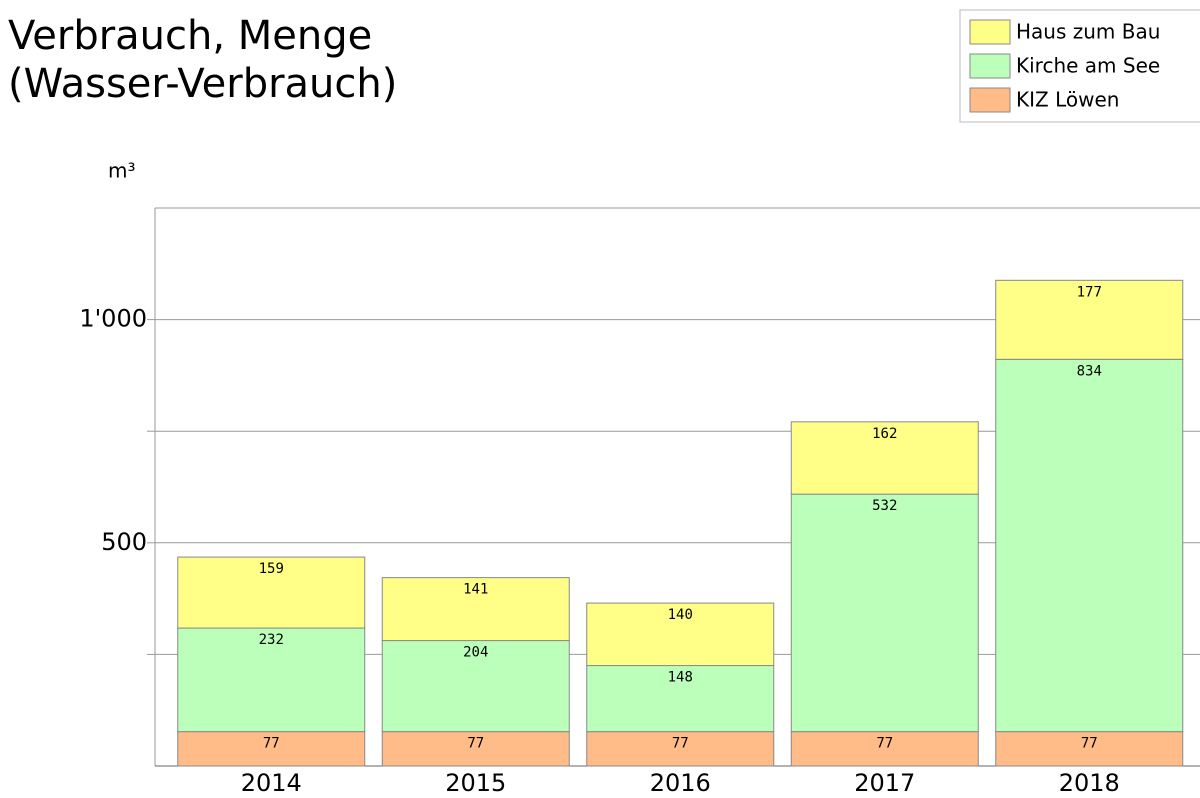 Image resolution: width=1200 pixels, height=798 pixels. I want to click on data-label: 532, so click(884, 506).